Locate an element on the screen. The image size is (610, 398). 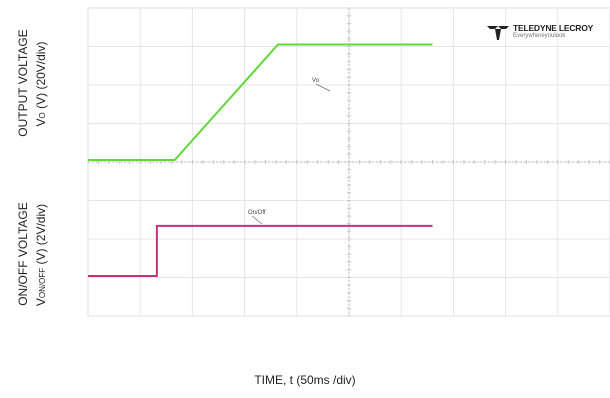
y-axis-label-output-voltage: OUTPUT VOLTAGE is located at coordinates (23, 83).